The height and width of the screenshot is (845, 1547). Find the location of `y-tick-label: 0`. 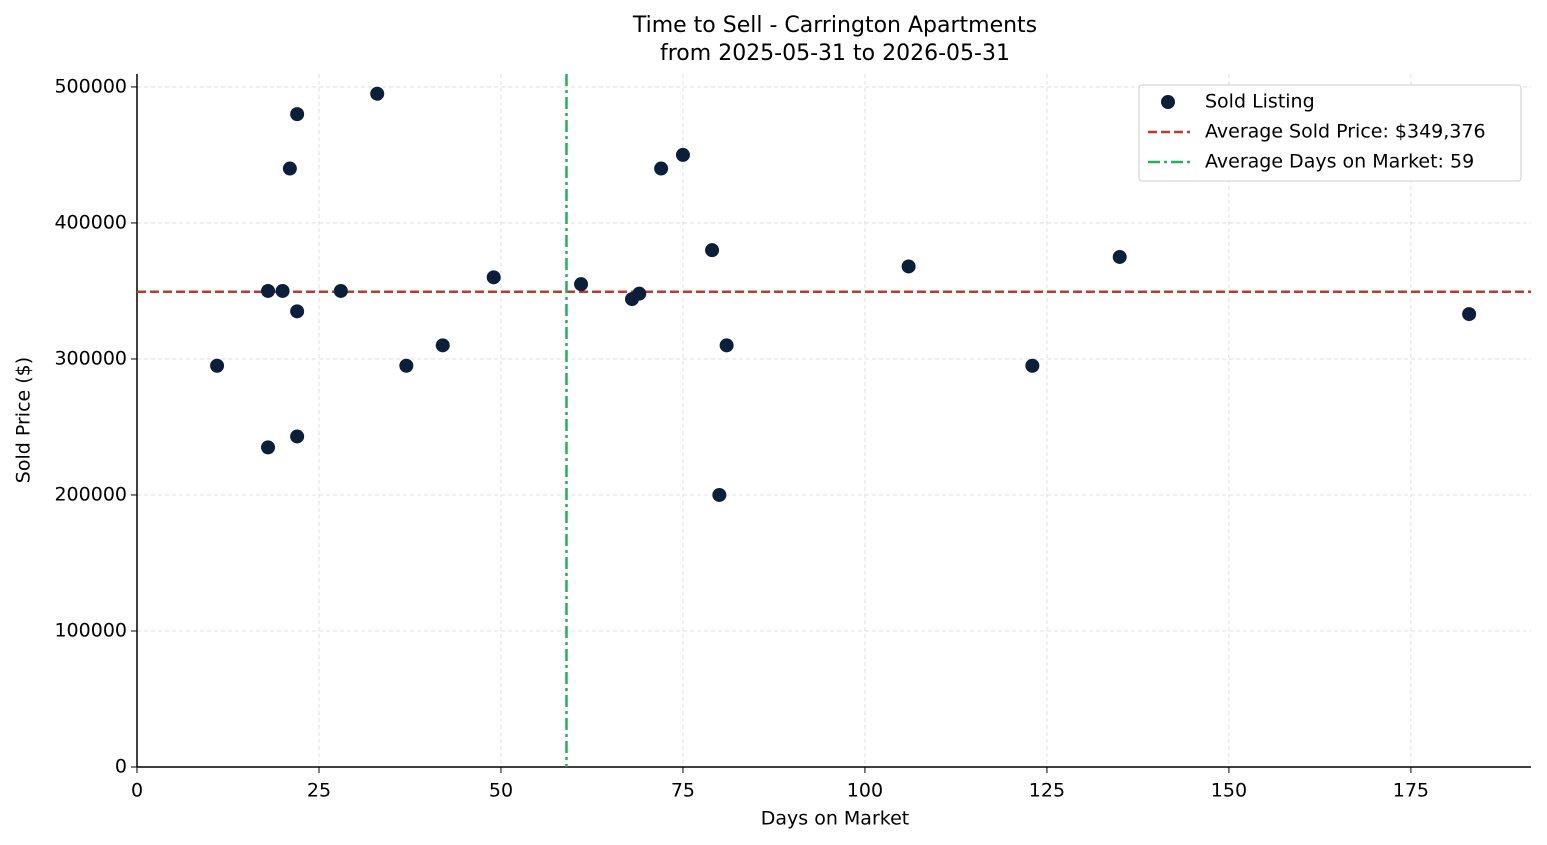

y-tick-label: 0 is located at coordinates (121, 767).